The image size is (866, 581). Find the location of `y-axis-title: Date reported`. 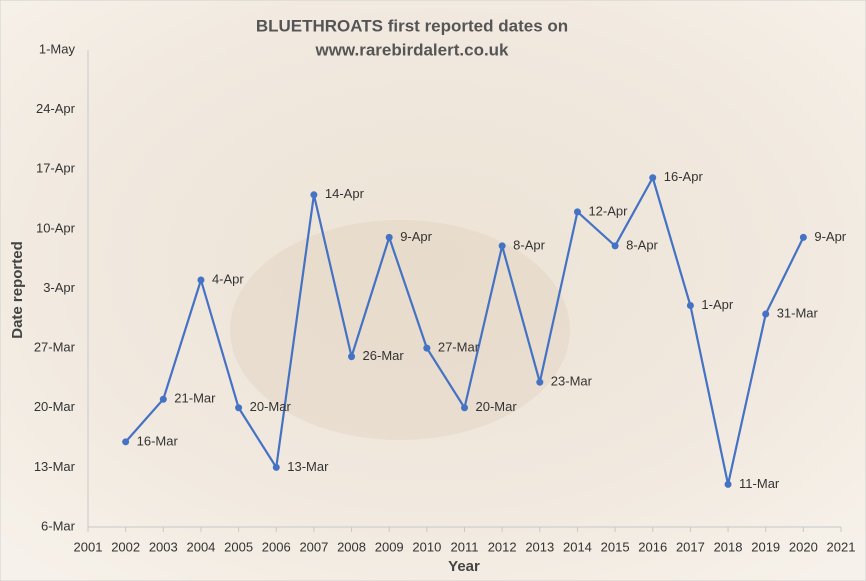

y-axis-title: Date reported is located at coordinates (17, 290).